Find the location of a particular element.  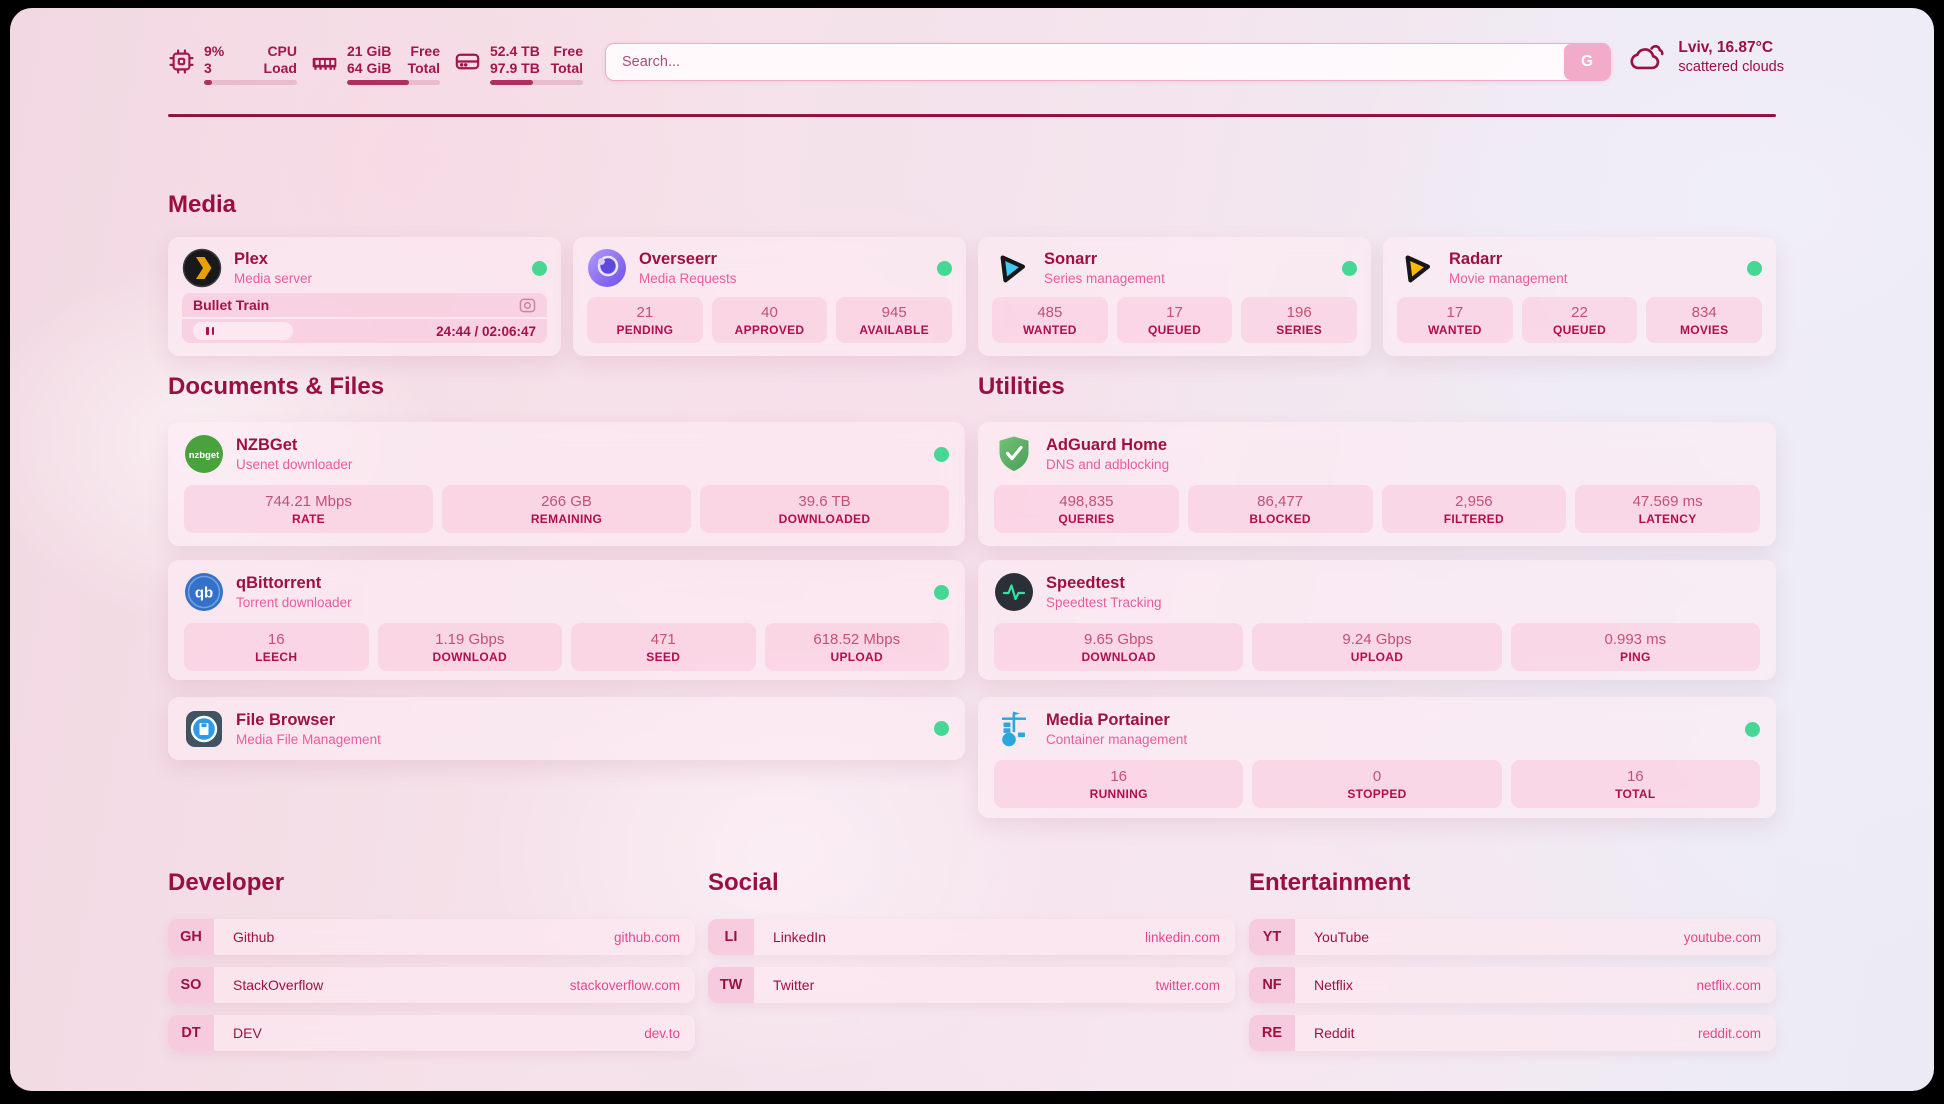

link-netflix: NF Netflix netflix.com is located at coordinates (1512, 985).